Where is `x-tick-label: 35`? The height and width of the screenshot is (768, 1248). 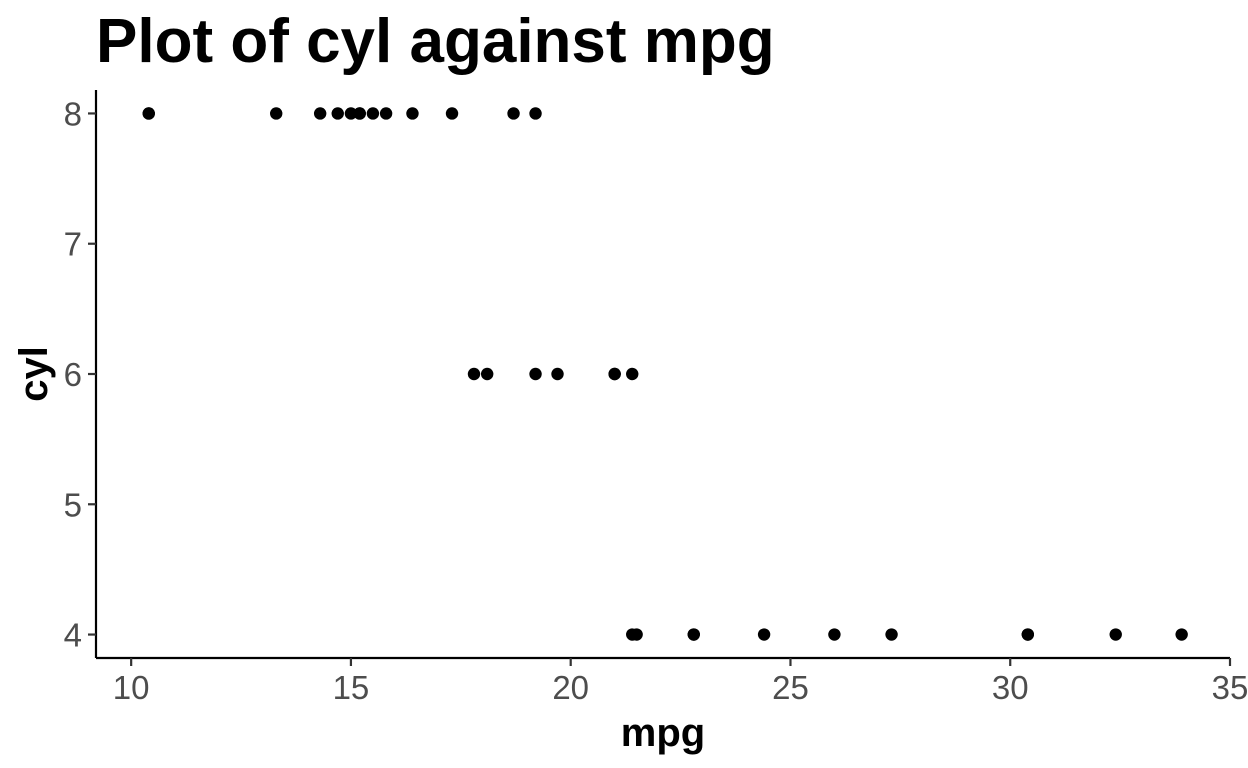
x-tick-label: 35 is located at coordinates (1230, 687).